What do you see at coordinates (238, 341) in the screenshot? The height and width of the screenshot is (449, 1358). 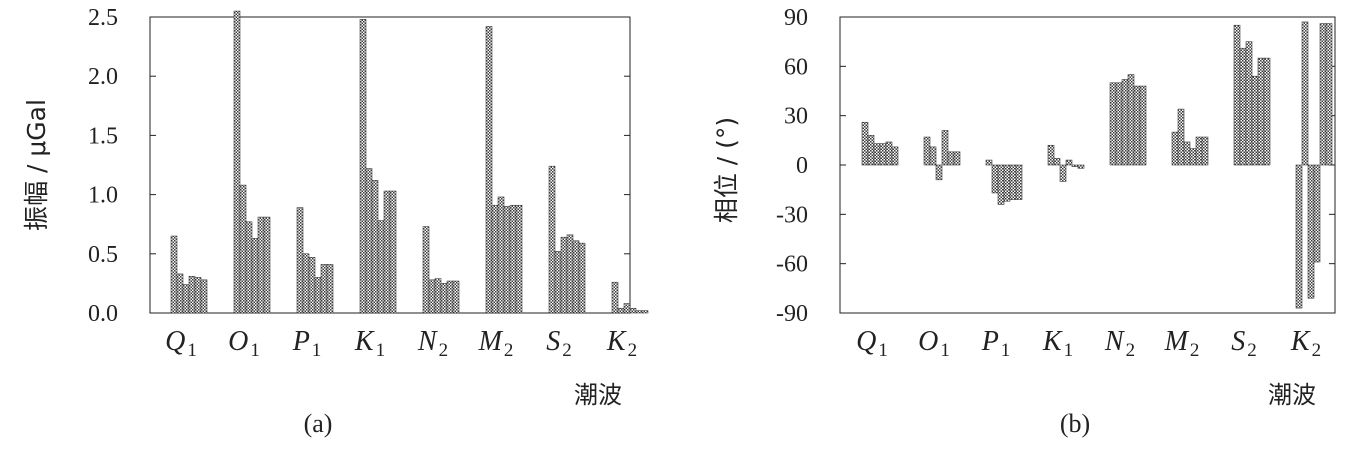 I see `category-letter: O` at bounding box center [238, 341].